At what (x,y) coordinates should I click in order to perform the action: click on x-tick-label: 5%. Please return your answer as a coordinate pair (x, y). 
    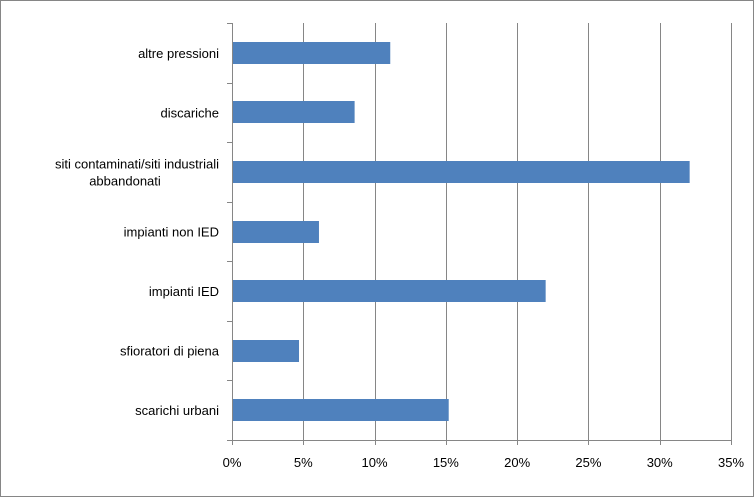
    Looking at the image, I should click on (303, 462).